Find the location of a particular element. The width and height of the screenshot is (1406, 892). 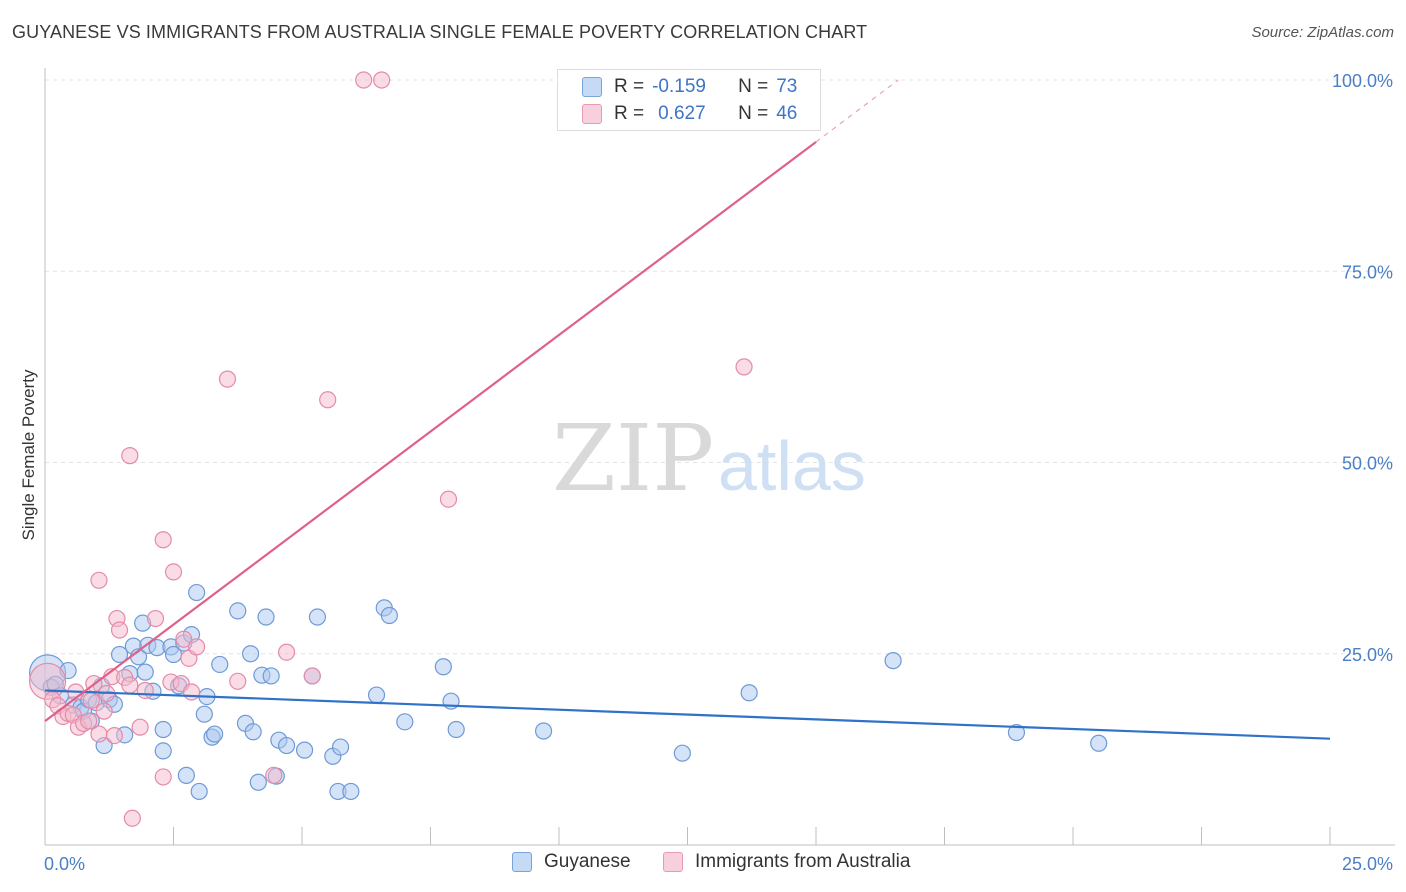

series-legend: Guyanese Immigrants from Australia is located at coordinates (703, 864).